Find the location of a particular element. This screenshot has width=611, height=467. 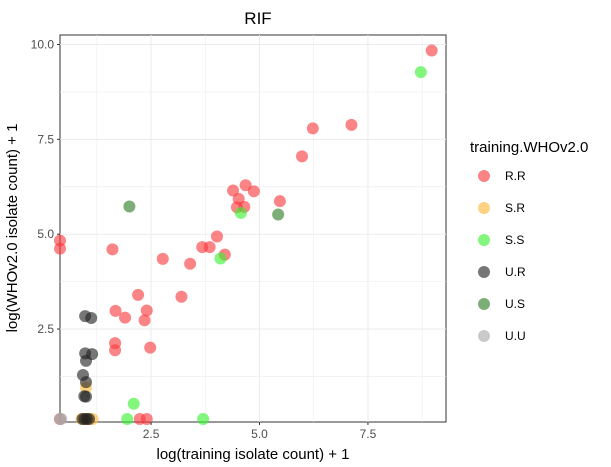

legend-label-u-u: U.U is located at coordinates (515, 336).